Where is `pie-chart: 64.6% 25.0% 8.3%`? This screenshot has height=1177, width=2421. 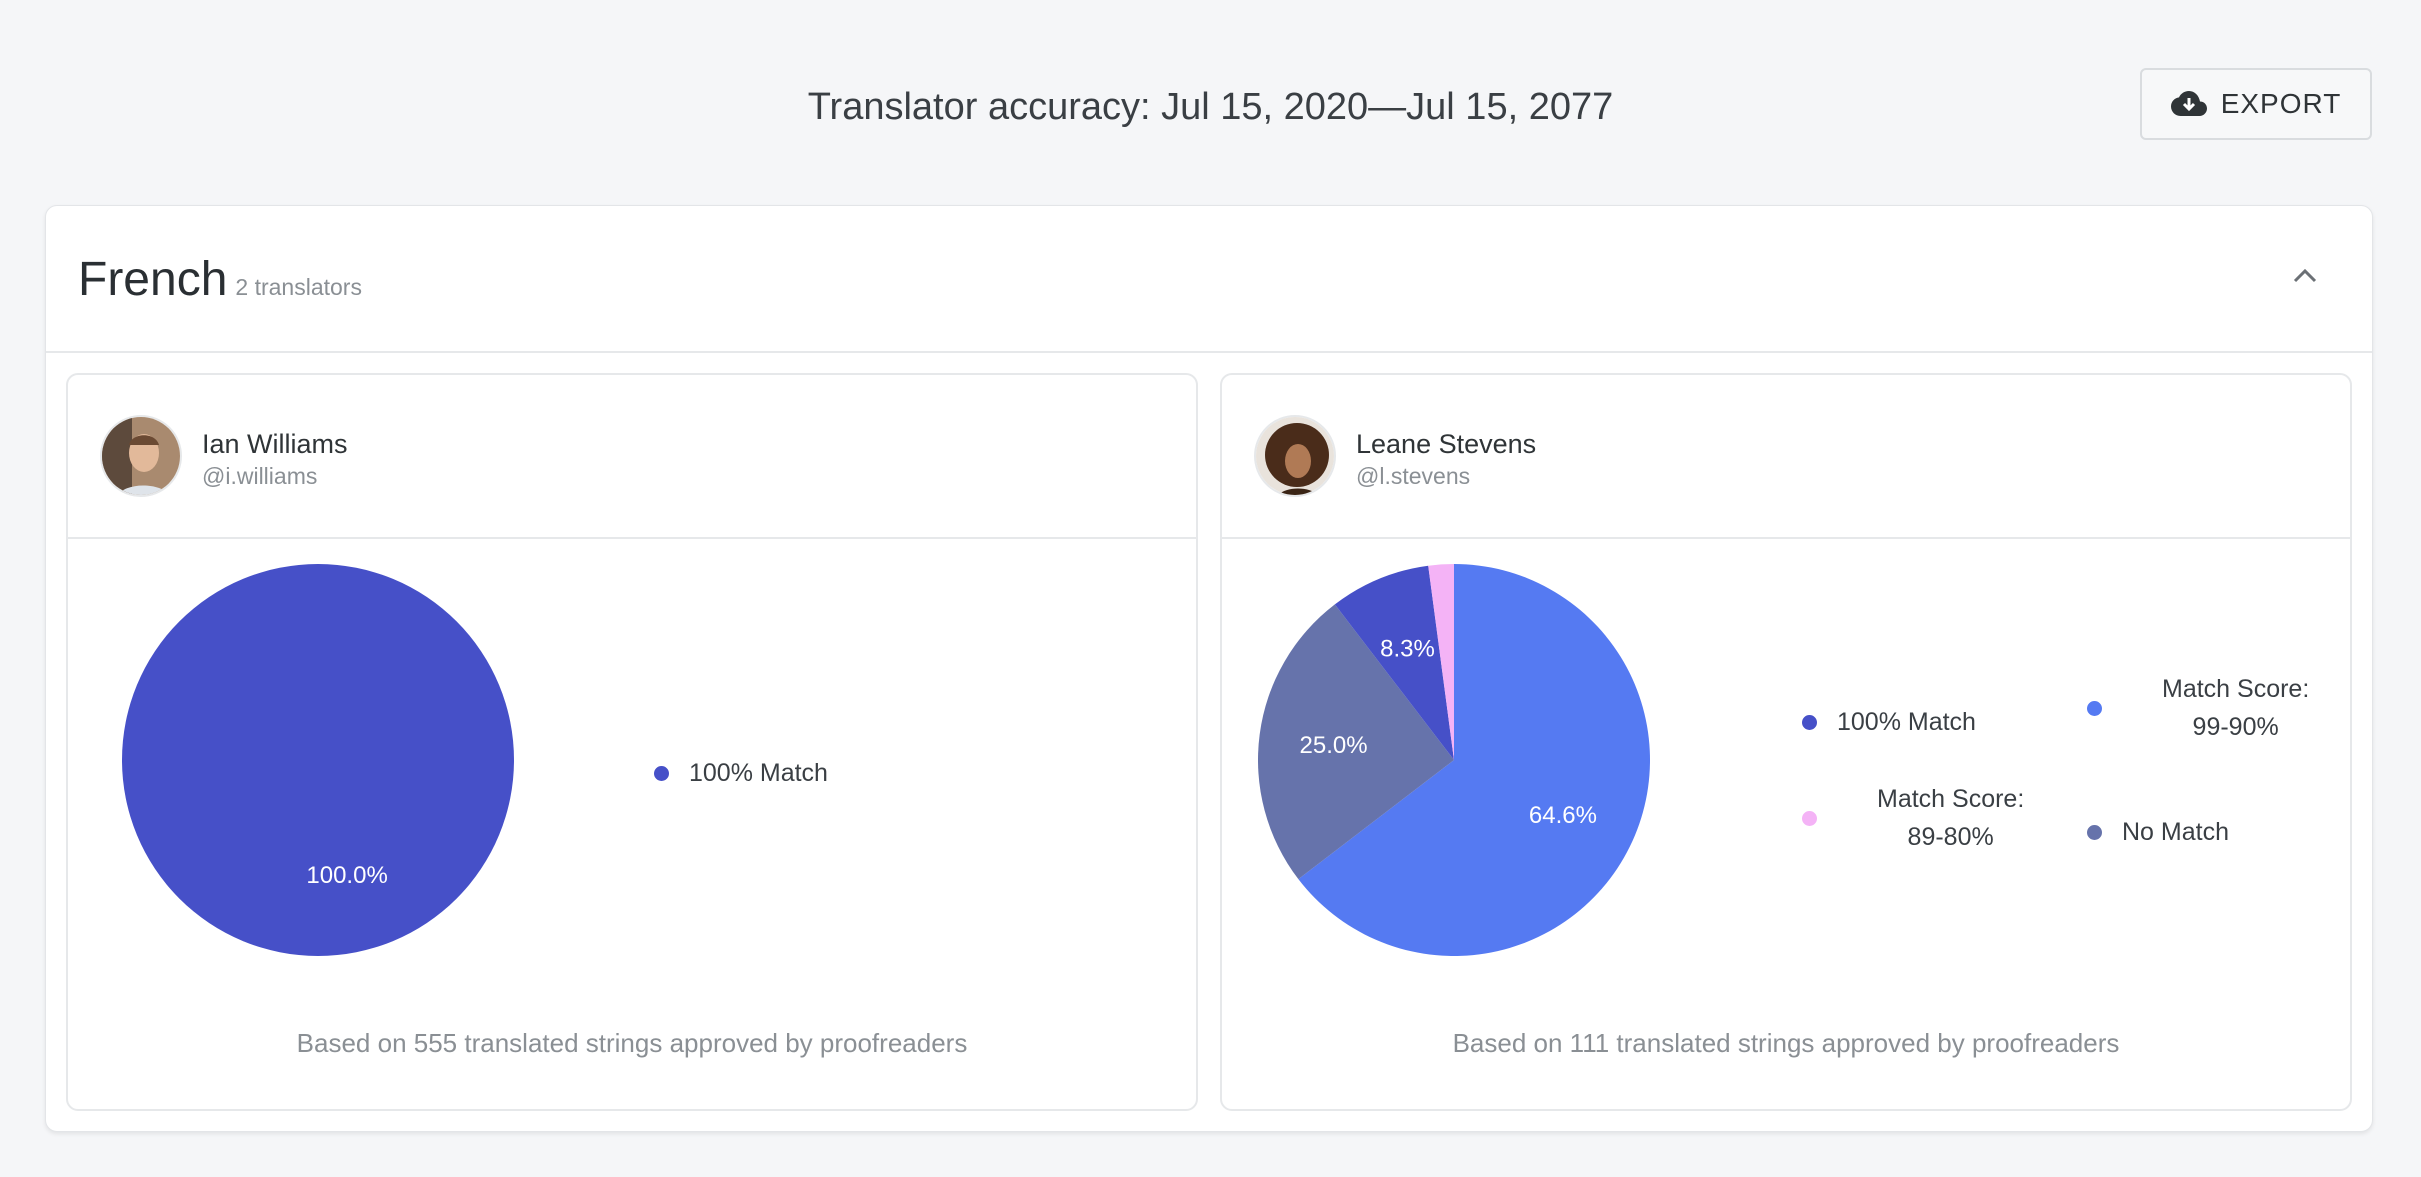 pie-chart: 64.6% 25.0% 8.3% is located at coordinates (1454, 760).